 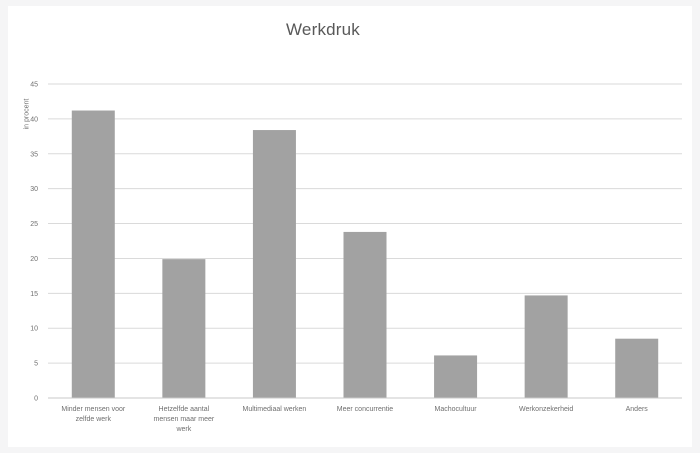 I want to click on chart-title: Werkdruk, so click(x=323, y=29).